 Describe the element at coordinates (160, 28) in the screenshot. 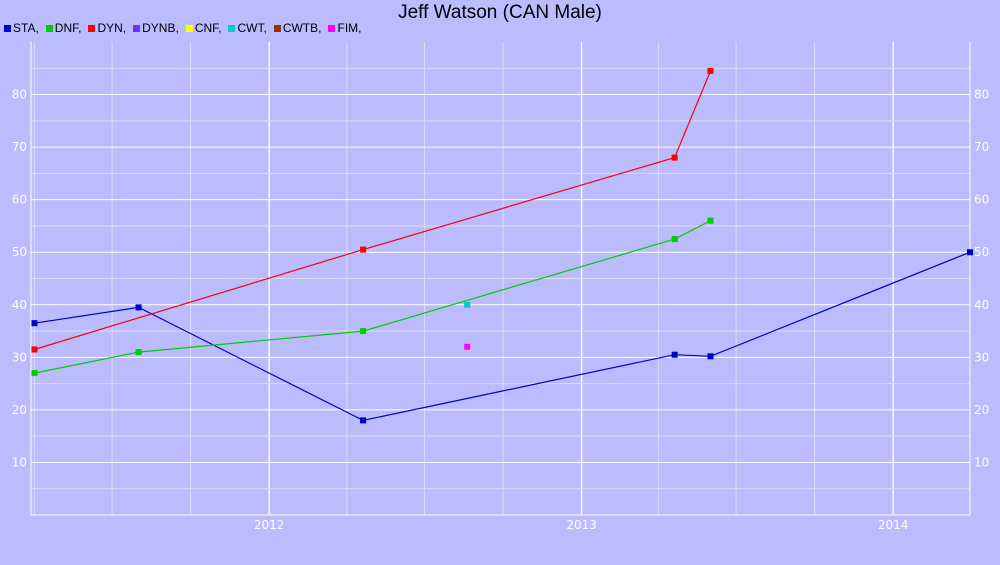

I see `legend-label: DYNB,` at that location.